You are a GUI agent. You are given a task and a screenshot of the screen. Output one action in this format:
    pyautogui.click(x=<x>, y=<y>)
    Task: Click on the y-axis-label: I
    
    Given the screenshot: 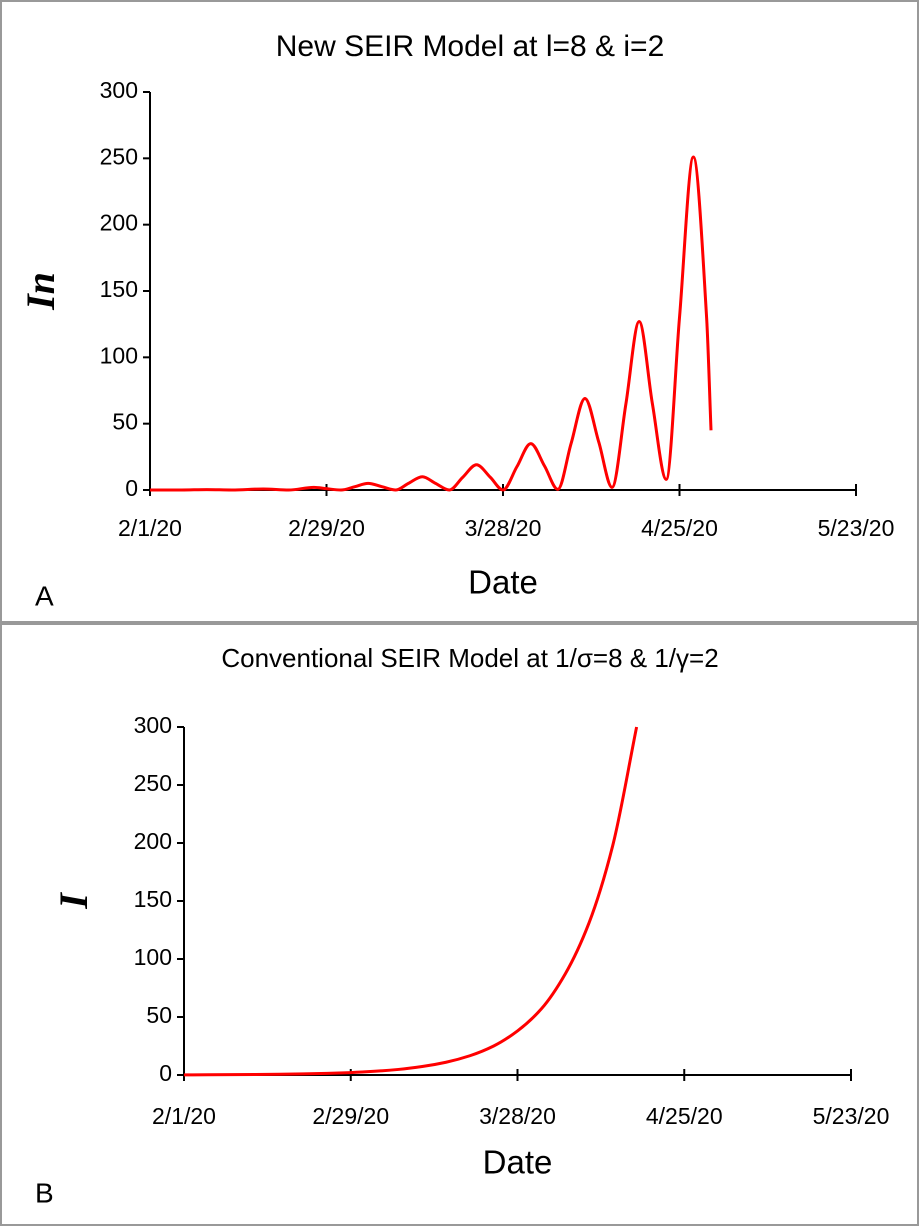 What is the action you would take?
    pyautogui.click(x=73, y=901)
    